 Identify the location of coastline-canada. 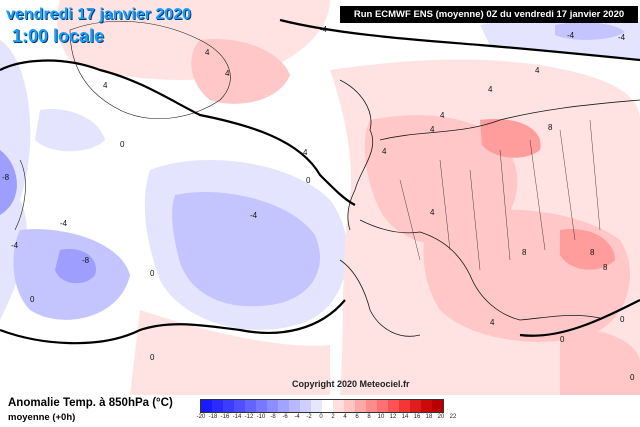
(20, 195).